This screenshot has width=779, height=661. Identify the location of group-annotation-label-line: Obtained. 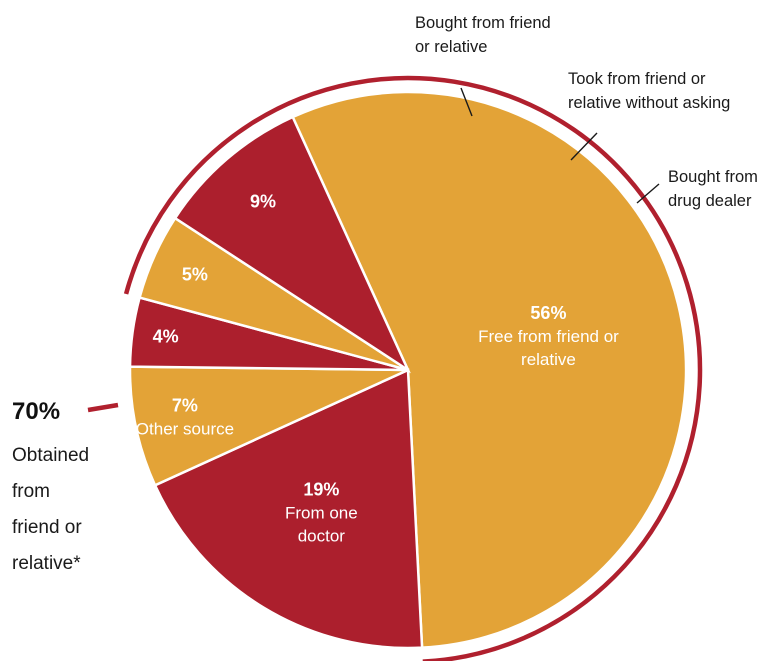
(50, 455).